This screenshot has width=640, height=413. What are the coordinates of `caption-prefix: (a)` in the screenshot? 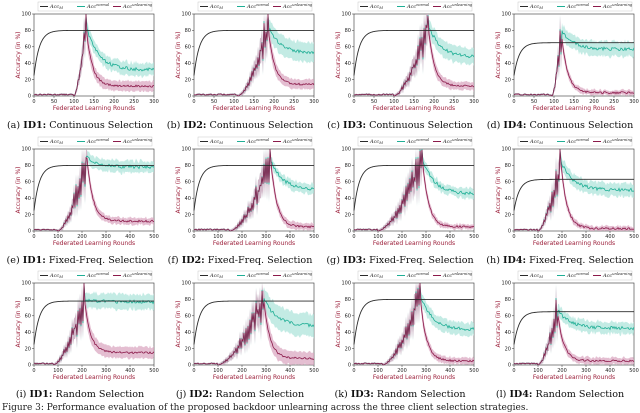 It's located at (15, 125).